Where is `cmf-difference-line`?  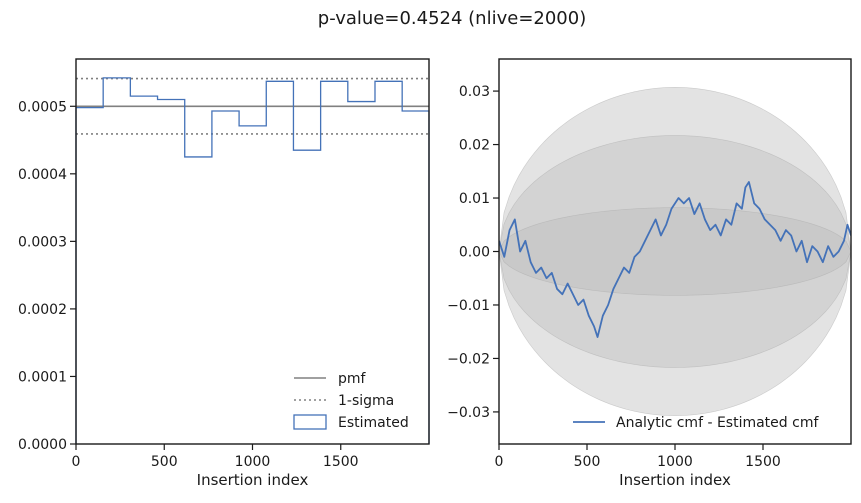 cmf-difference-line is located at coordinates (675, 259).